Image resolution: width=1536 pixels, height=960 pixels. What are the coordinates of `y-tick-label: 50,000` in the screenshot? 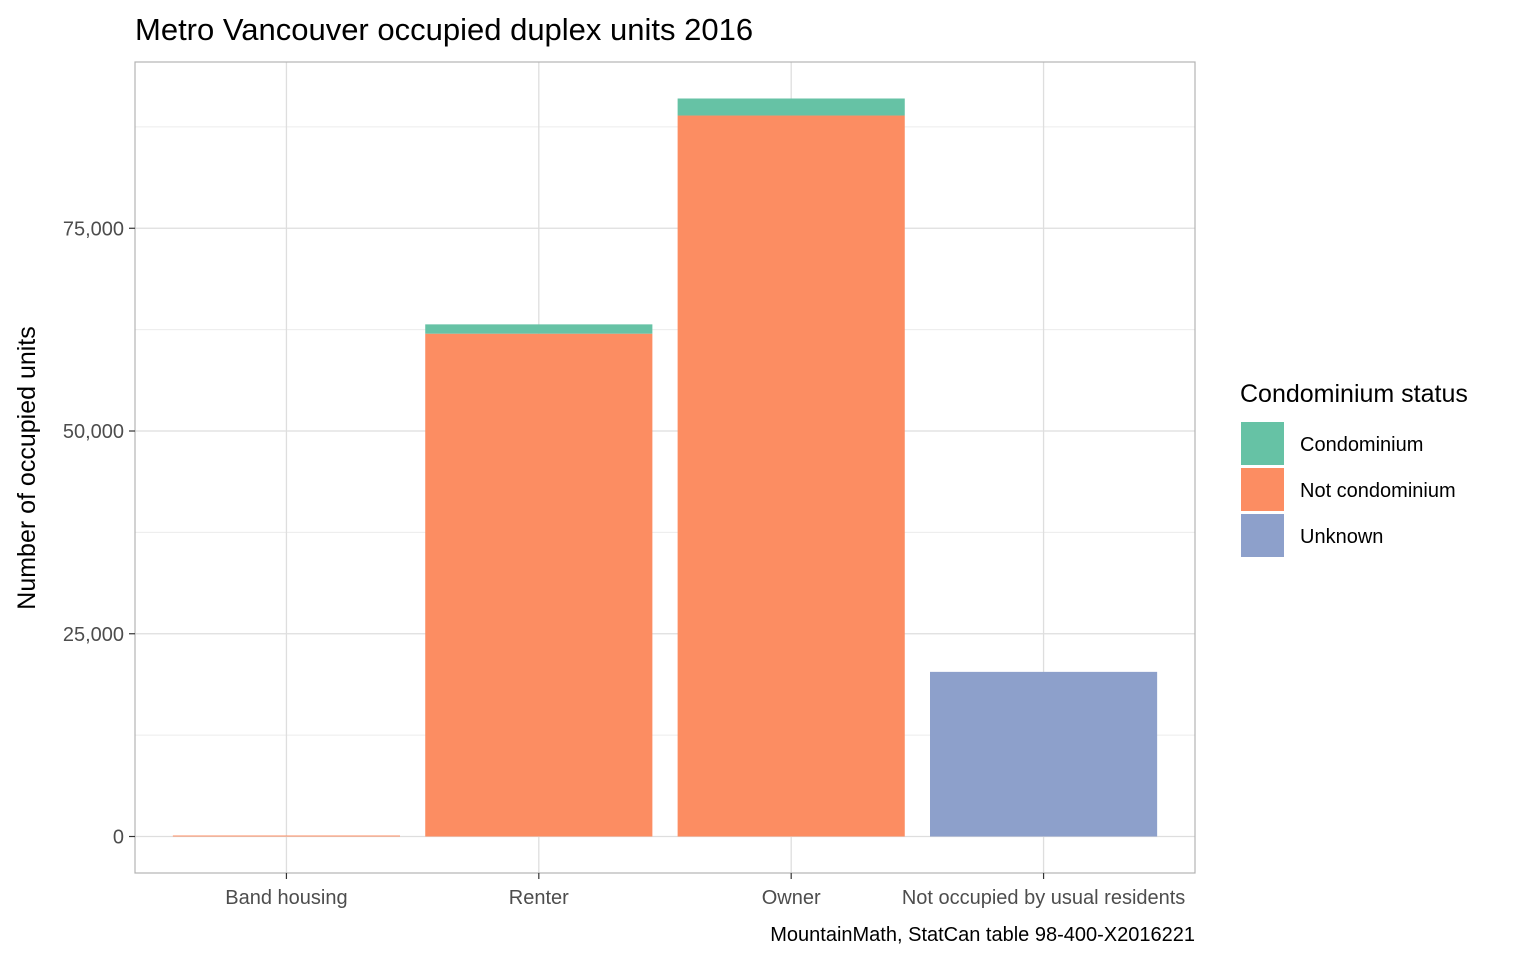 It's located at (93, 432).